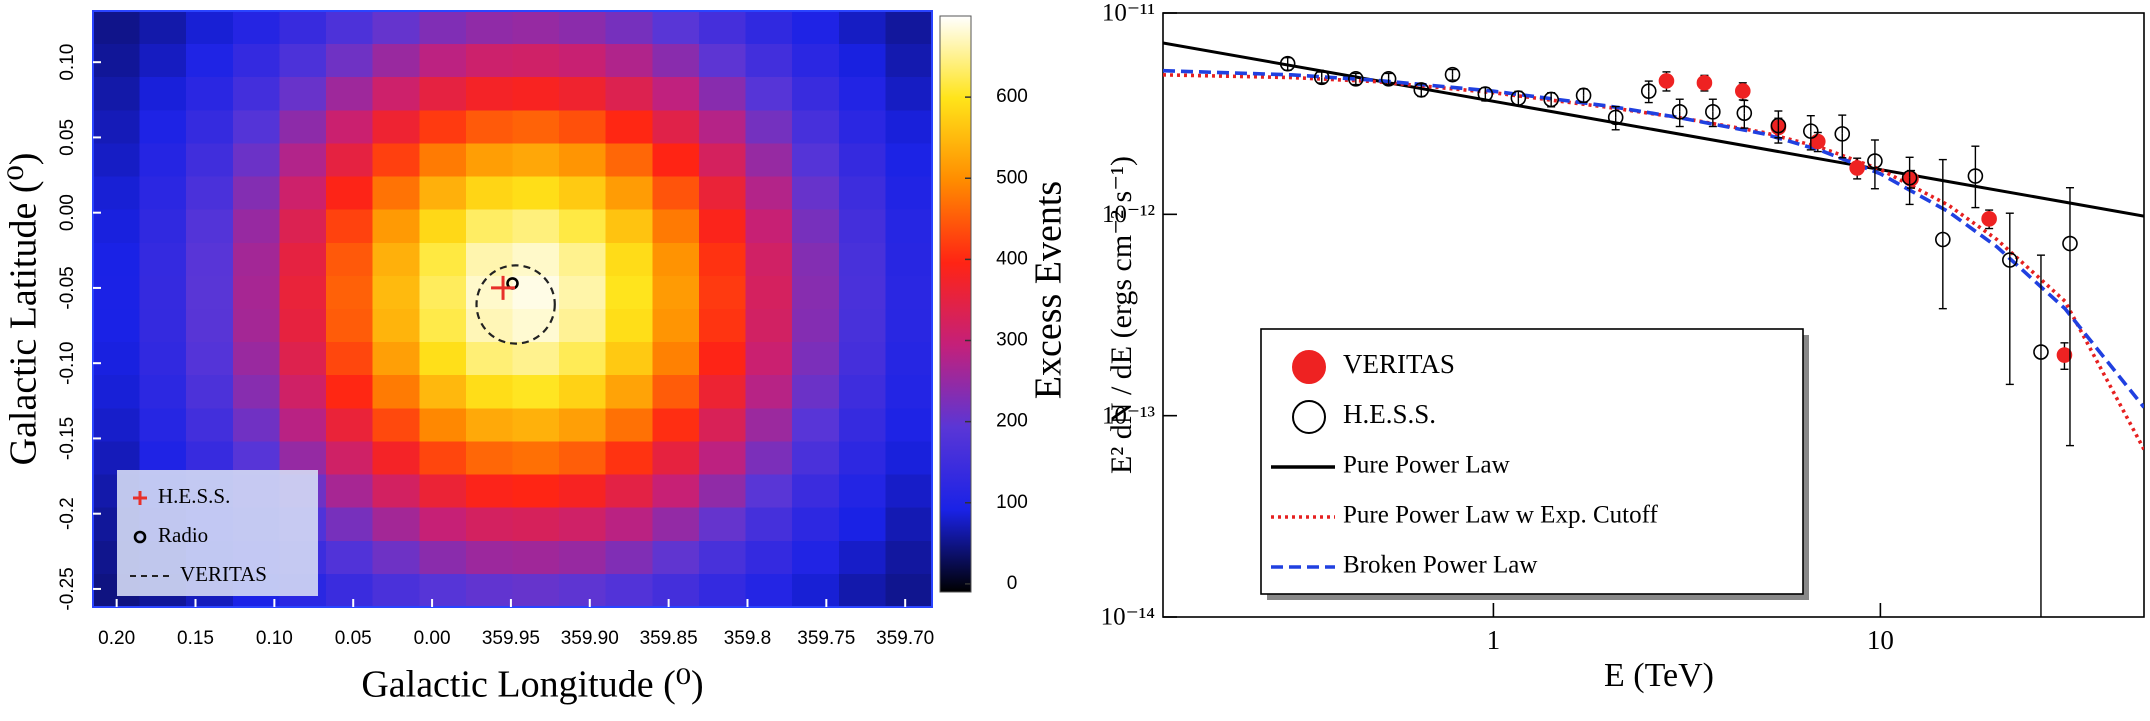 The width and height of the screenshot is (2150, 721). What do you see at coordinates (1128, 214) in the screenshot?
I see `y-tick-label: 10⁻¹²` at bounding box center [1128, 214].